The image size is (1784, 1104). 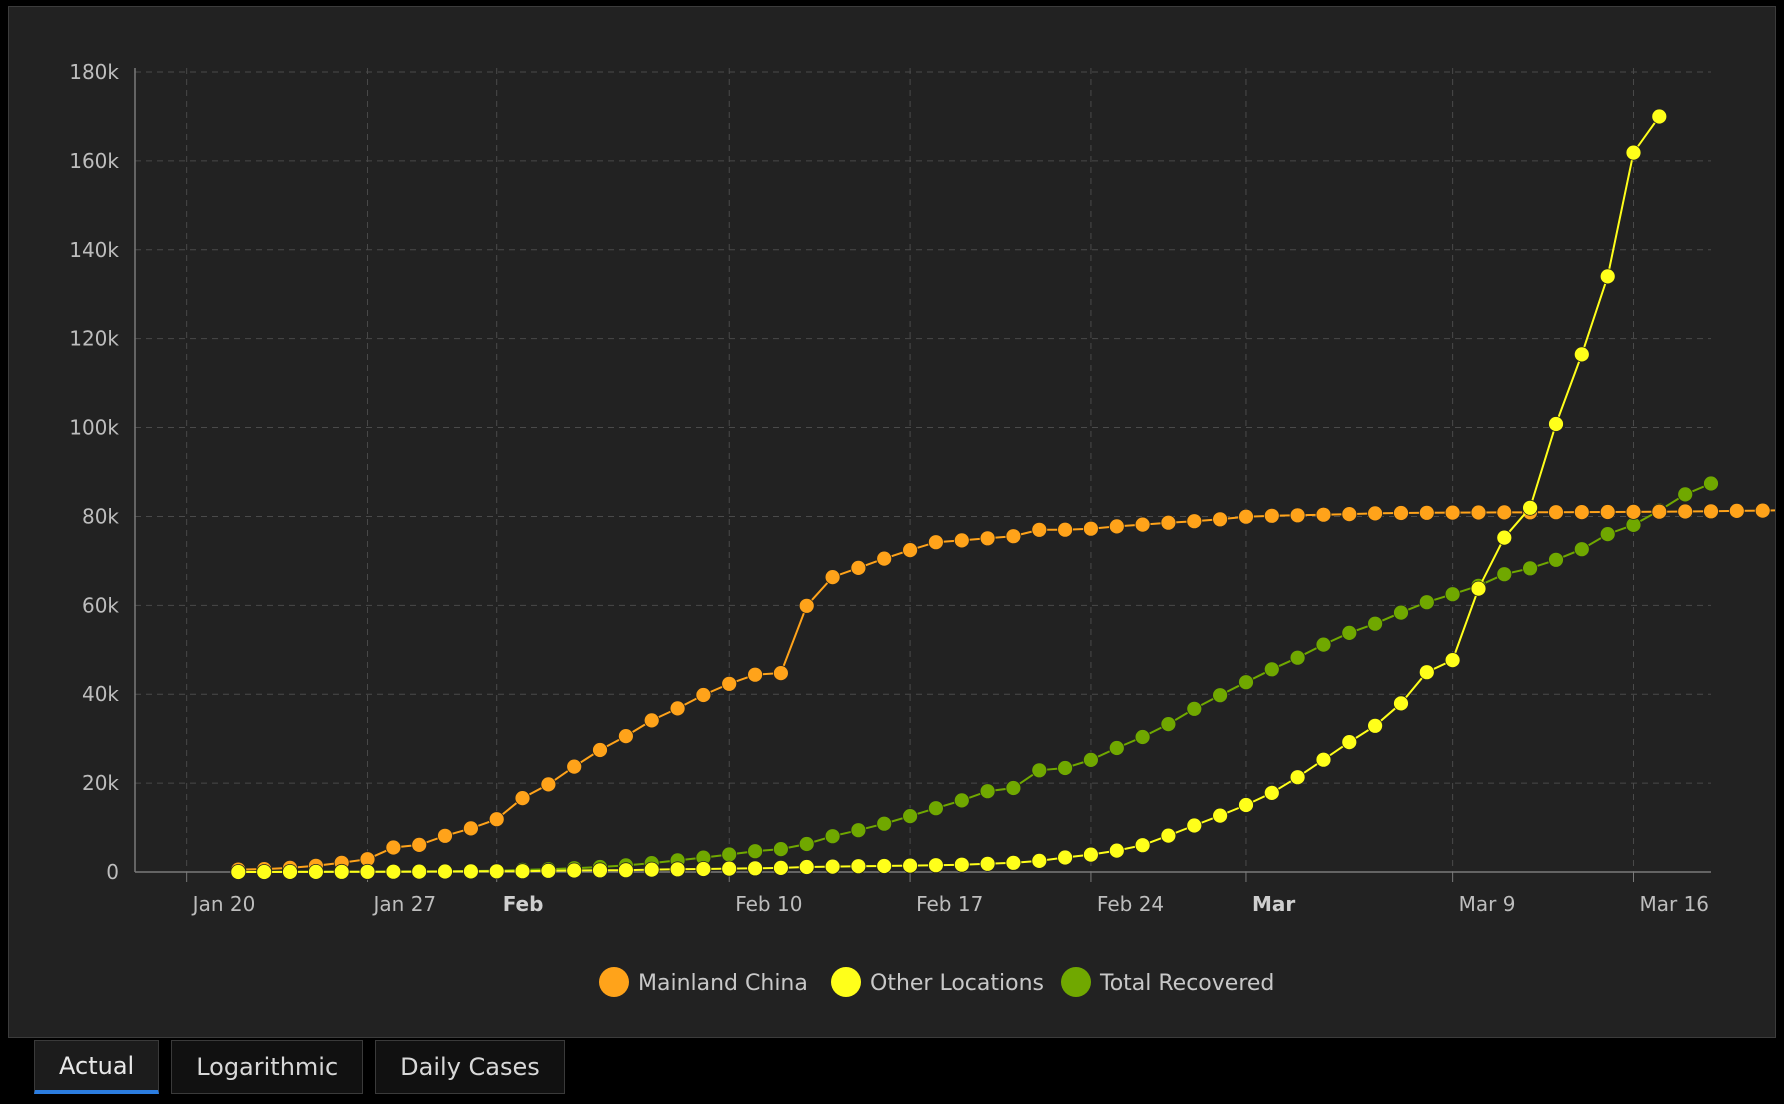 What do you see at coordinates (97, 1067) in the screenshot?
I see `tab-actual: Actual` at bounding box center [97, 1067].